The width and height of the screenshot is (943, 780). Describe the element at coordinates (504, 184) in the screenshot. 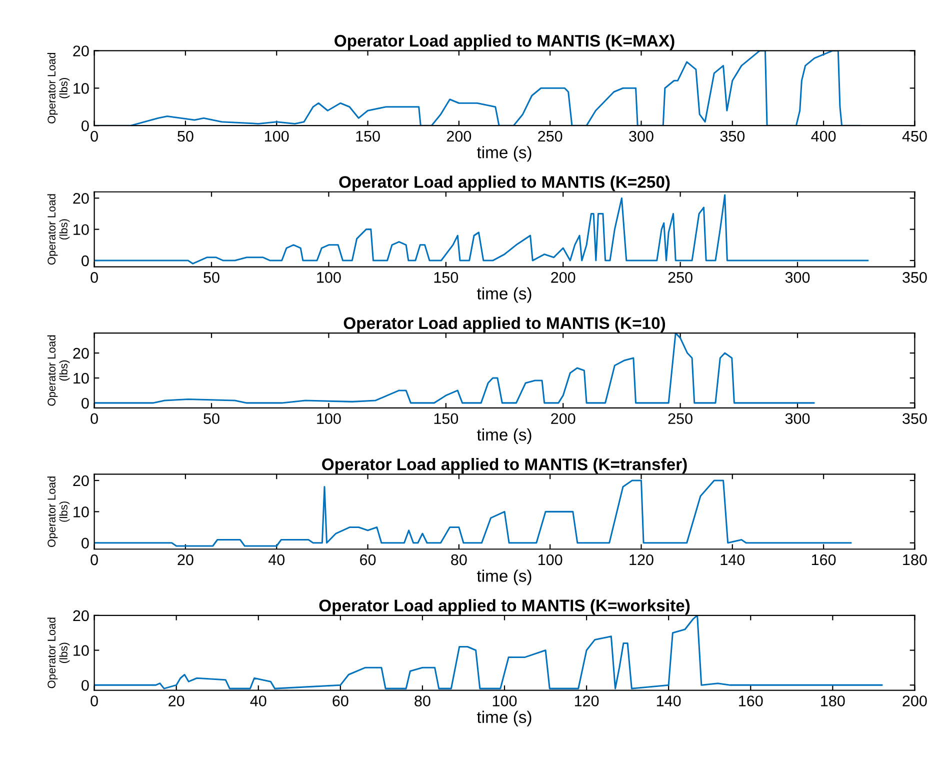

I see `chart-title: Operator Load applied to MANTIS (K=250)` at that location.